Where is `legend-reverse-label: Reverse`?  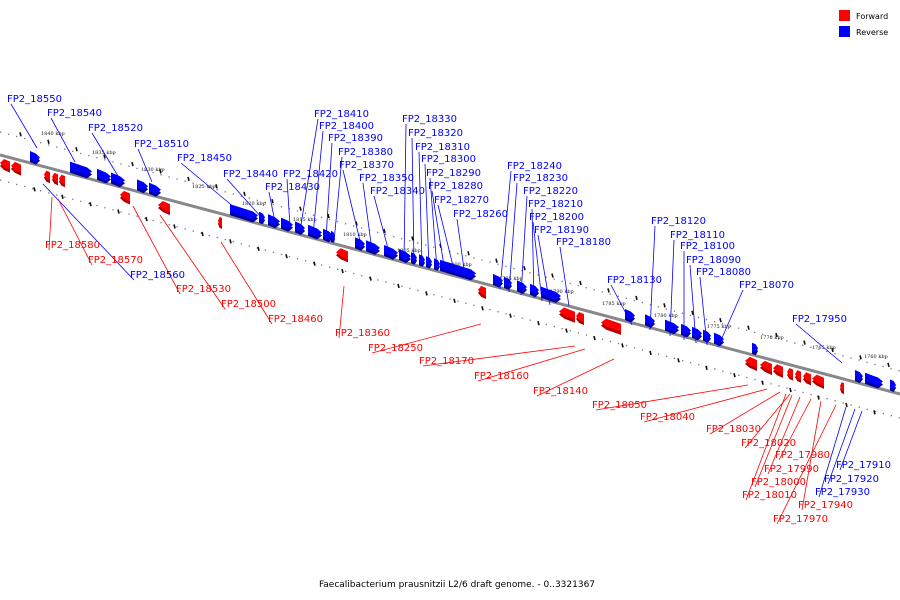
legend-reverse-label: Reverse is located at coordinates (872, 32).